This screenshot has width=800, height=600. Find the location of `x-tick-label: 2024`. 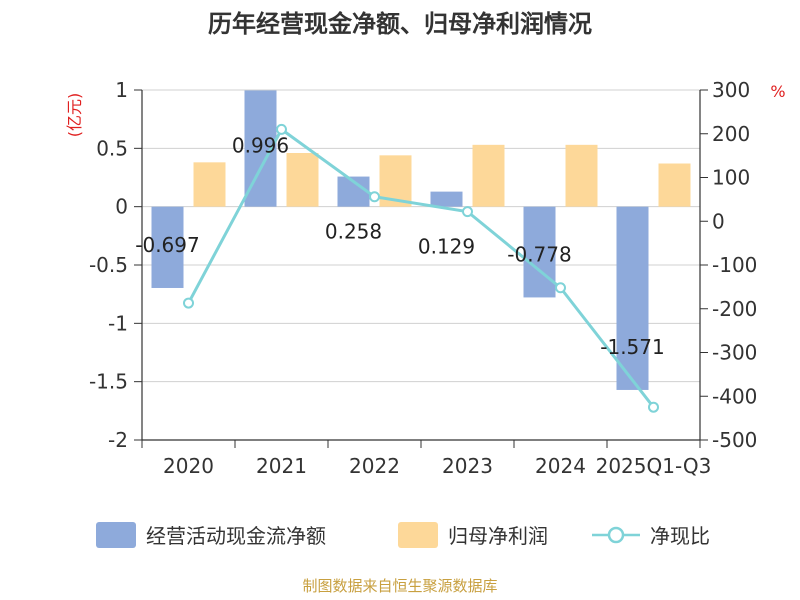

x-tick-label: 2024 is located at coordinates (560, 466).